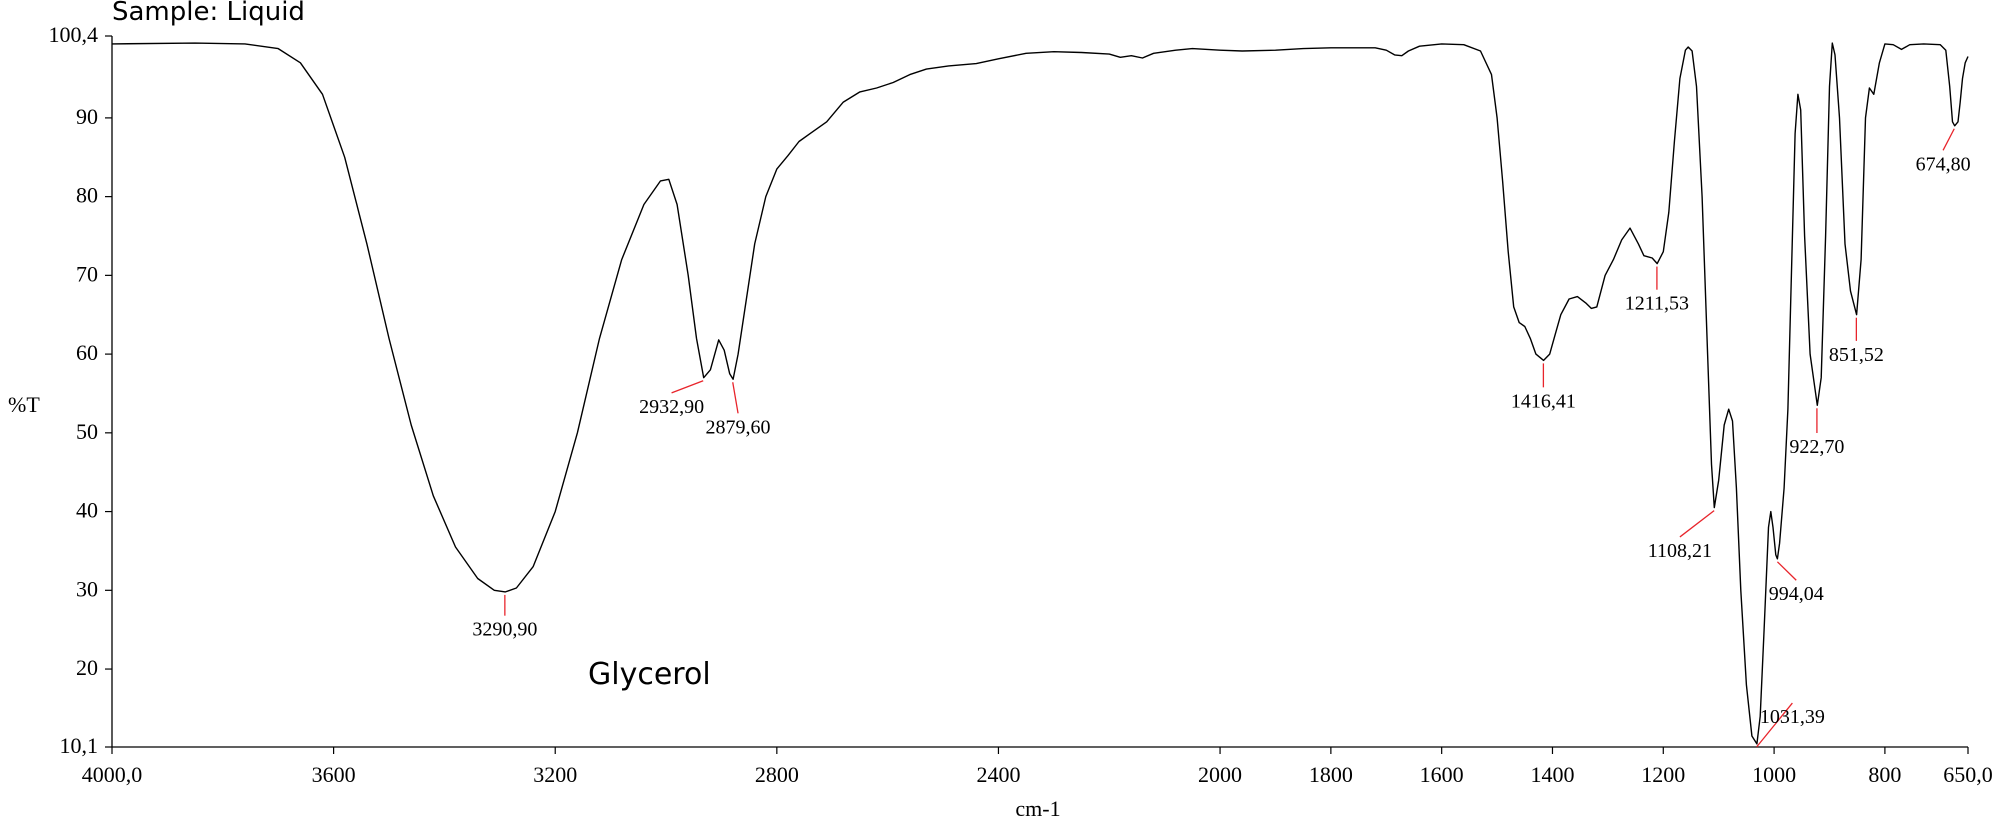 The width and height of the screenshot is (2005, 821). What do you see at coordinates (671, 407) in the screenshot?
I see `peak-label: 2932,90` at bounding box center [671, 407].